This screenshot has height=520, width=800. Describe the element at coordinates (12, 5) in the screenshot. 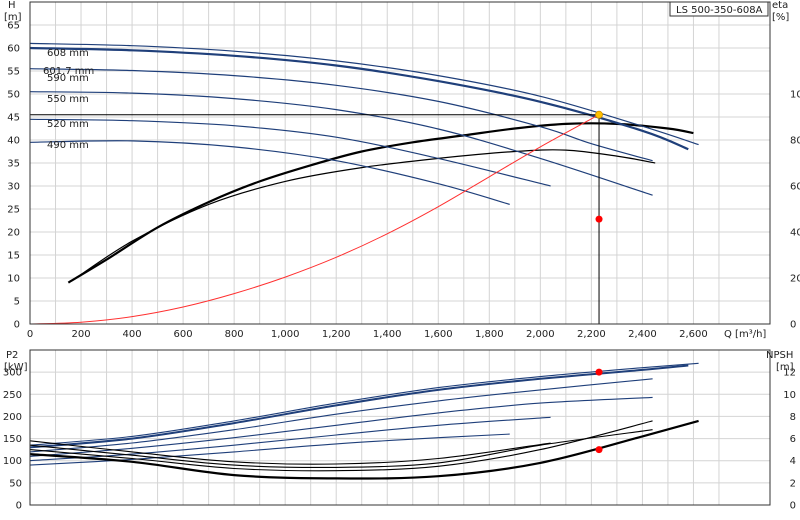

I see `top-left-axis-label: H` at that location.